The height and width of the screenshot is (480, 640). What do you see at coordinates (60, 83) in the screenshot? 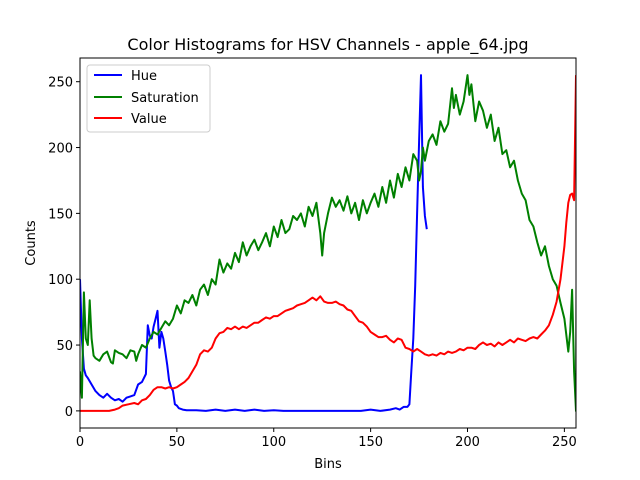
I see `y-tick-label: 250` at bounding box center [60, 83].